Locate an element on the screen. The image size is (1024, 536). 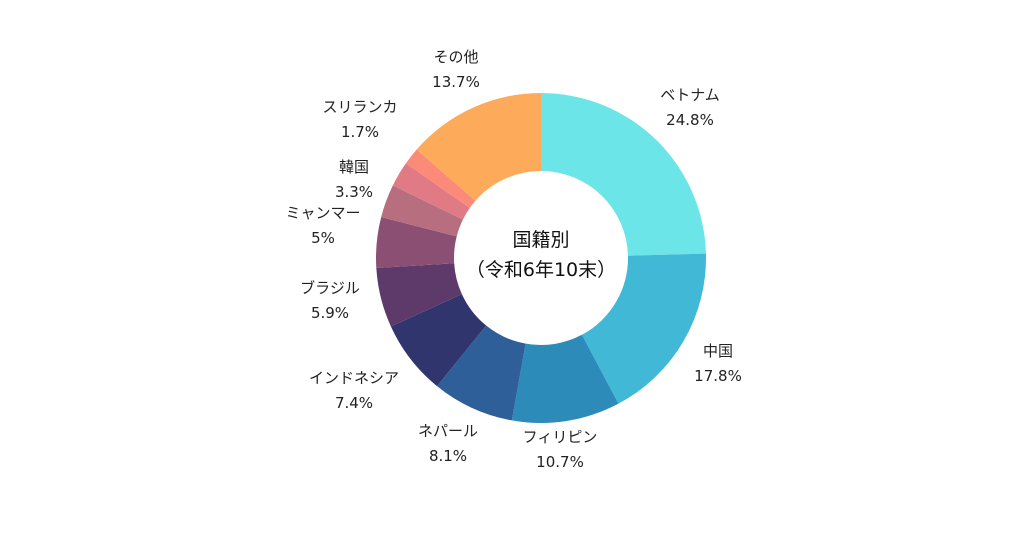
slice-その他 is located at coordinates (478, 147).